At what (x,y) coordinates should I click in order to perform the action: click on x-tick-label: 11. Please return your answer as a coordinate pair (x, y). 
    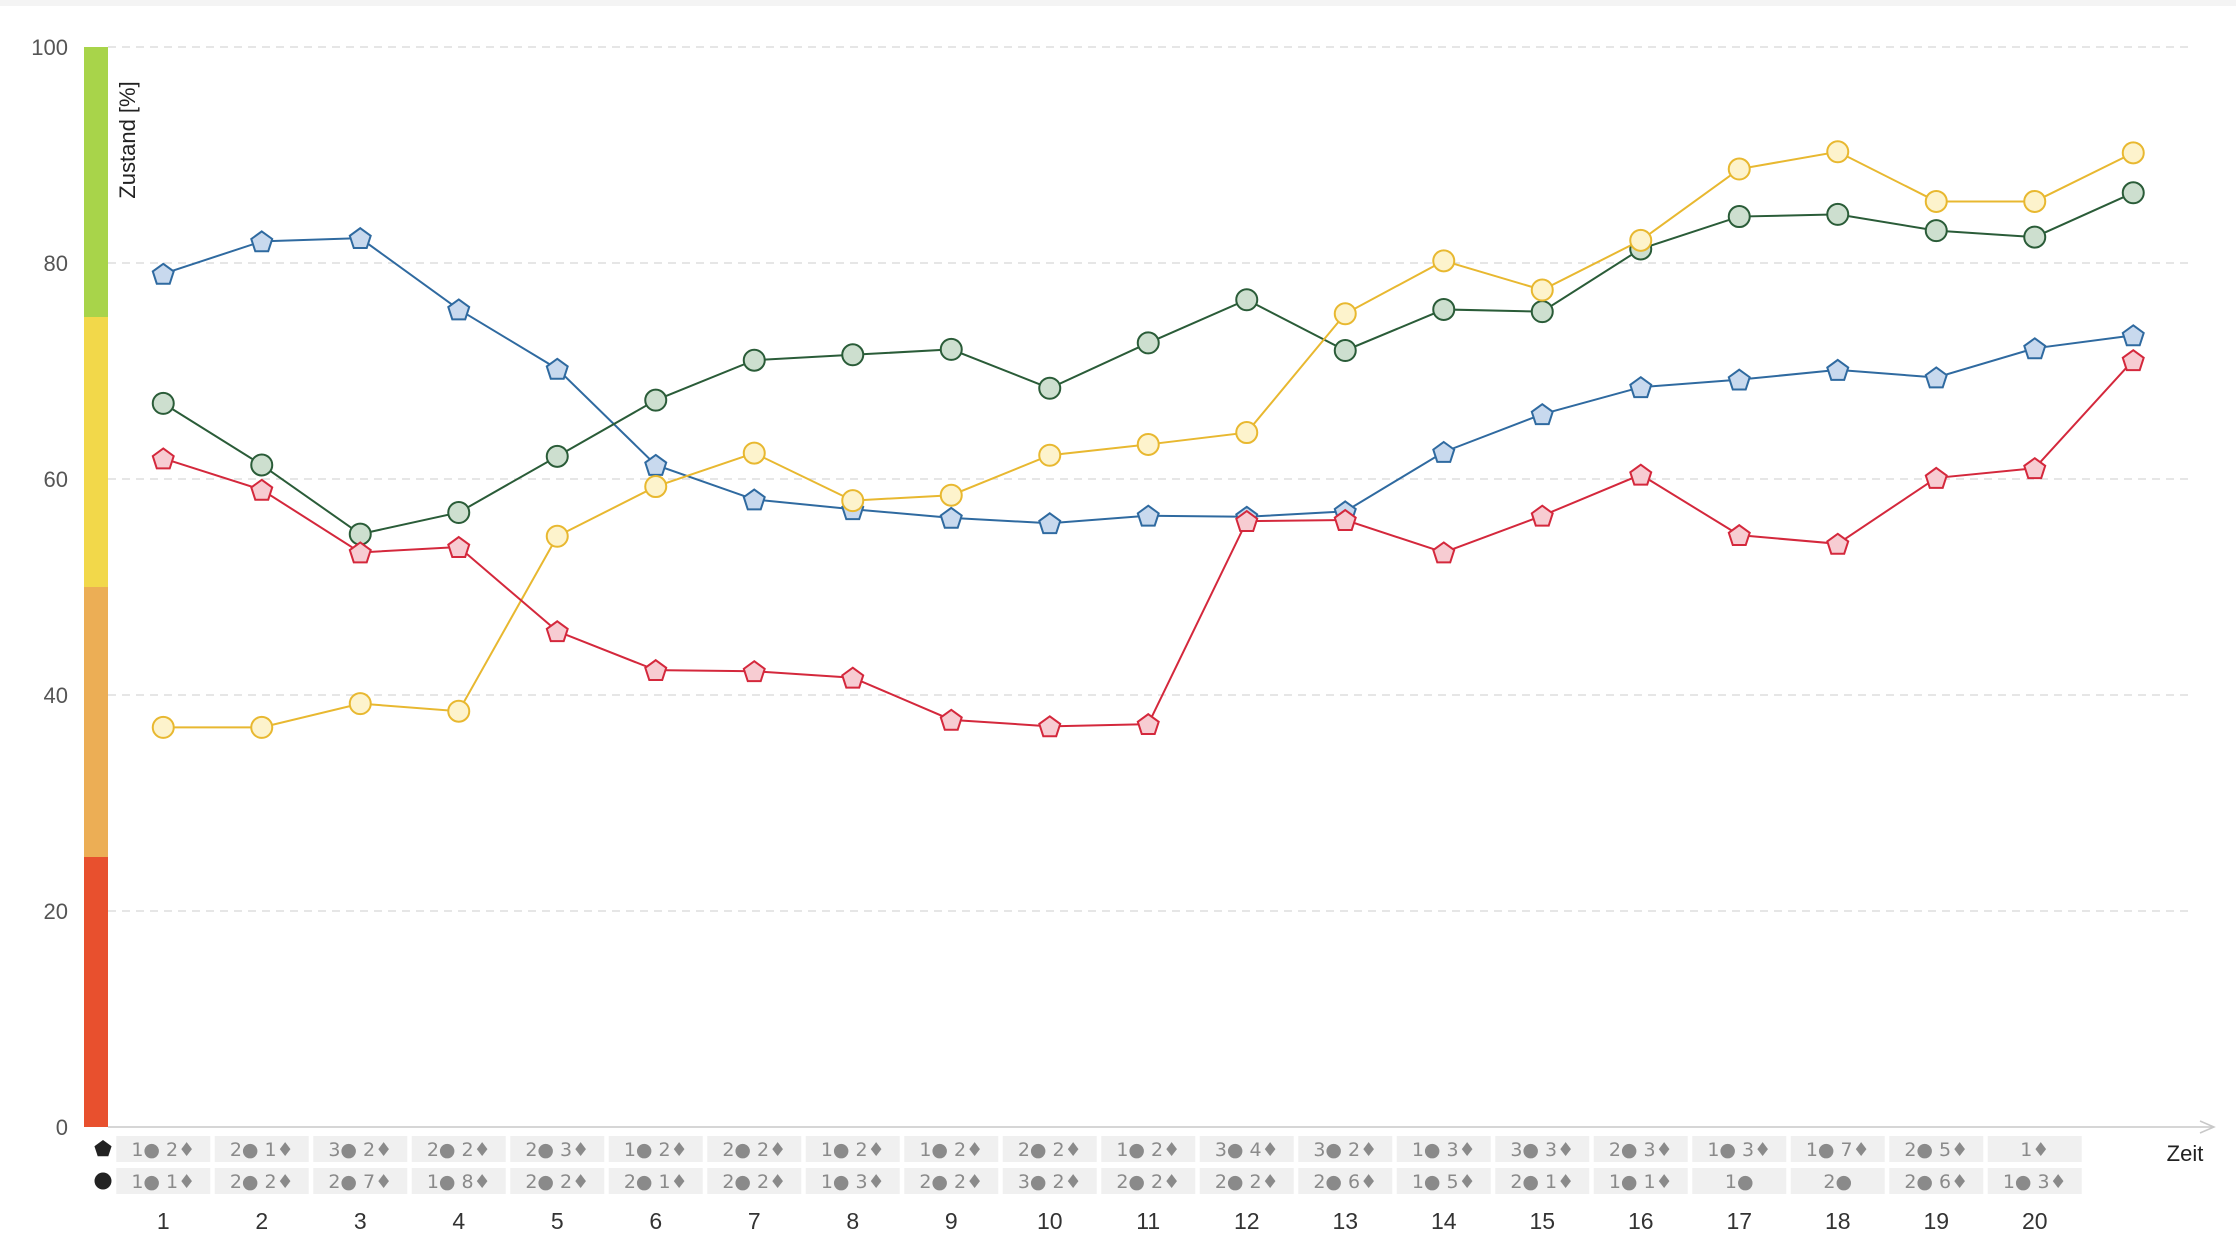
    Looking at the image, I should click on (1148, 1221).